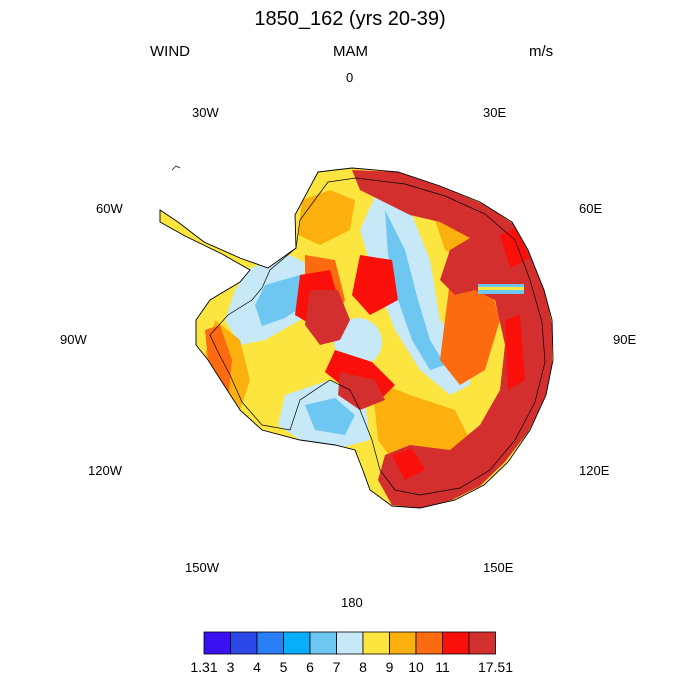 The image size is (700, 700). I want to click on field-band-red-north-center, so click(375, 285).